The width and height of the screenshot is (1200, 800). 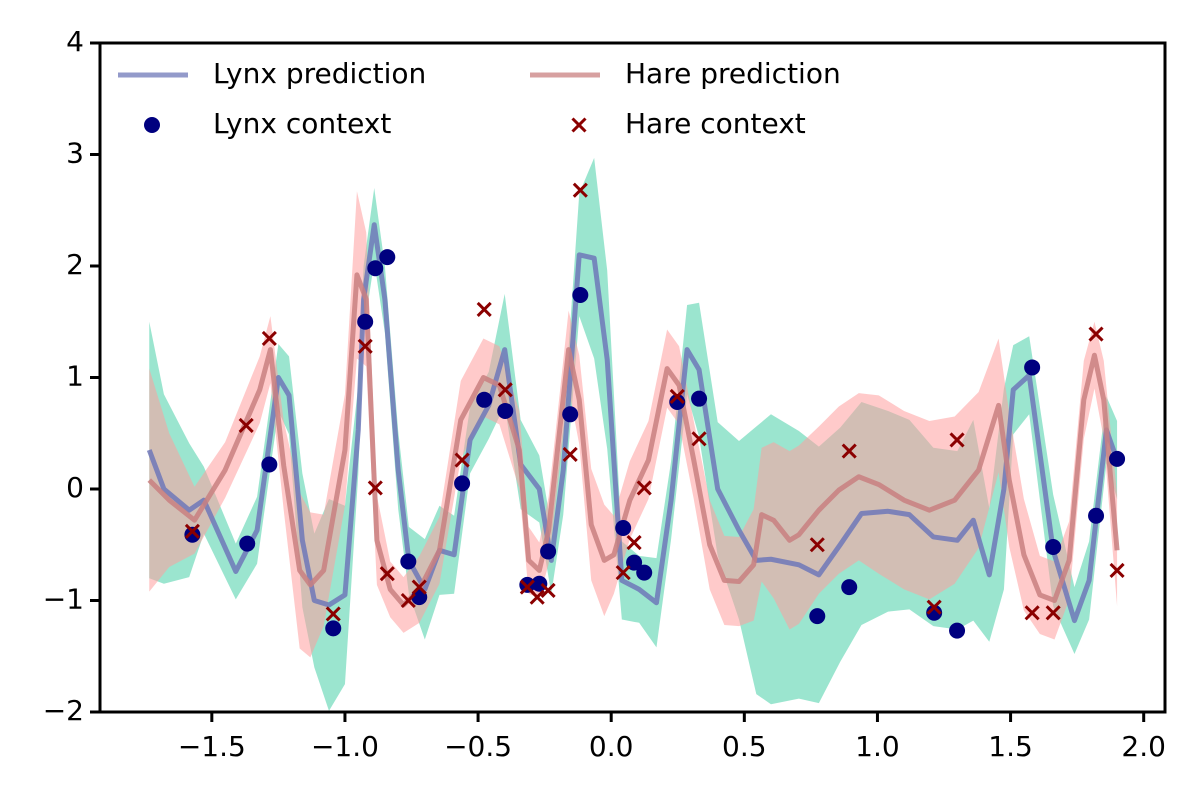 I want to click on y-tick-label: −1, so click(x=63, y=599).